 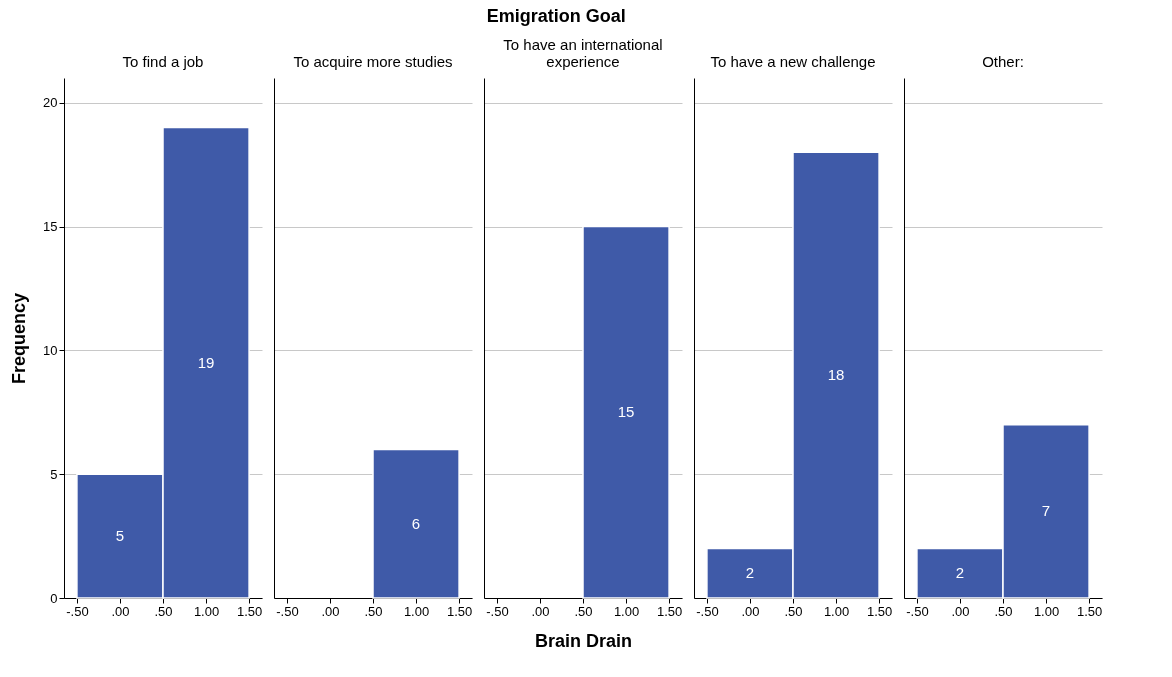 What do you see at coordinates (373, 61) in the screenshot?
I see `chart-title: To acquire more studies` at bounding box center [373, 61].